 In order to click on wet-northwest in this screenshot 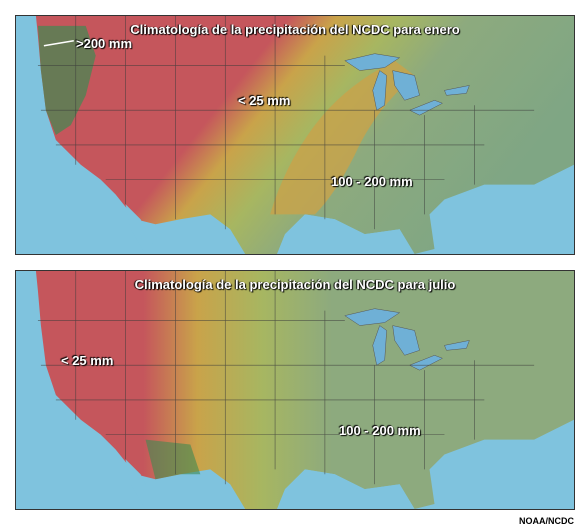, I will do `click(66, 80)`.